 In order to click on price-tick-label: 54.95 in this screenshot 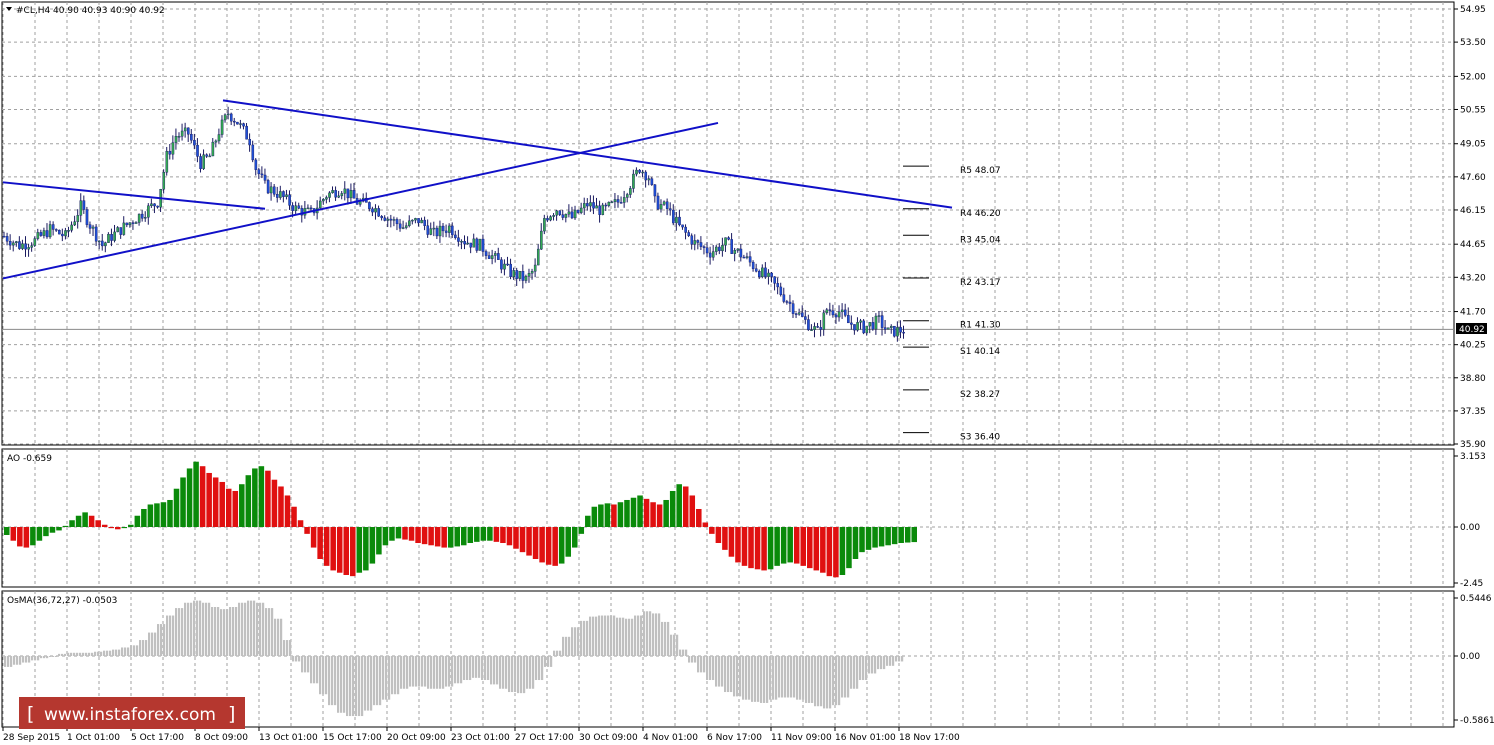, I will do `click(1473, 10)`.